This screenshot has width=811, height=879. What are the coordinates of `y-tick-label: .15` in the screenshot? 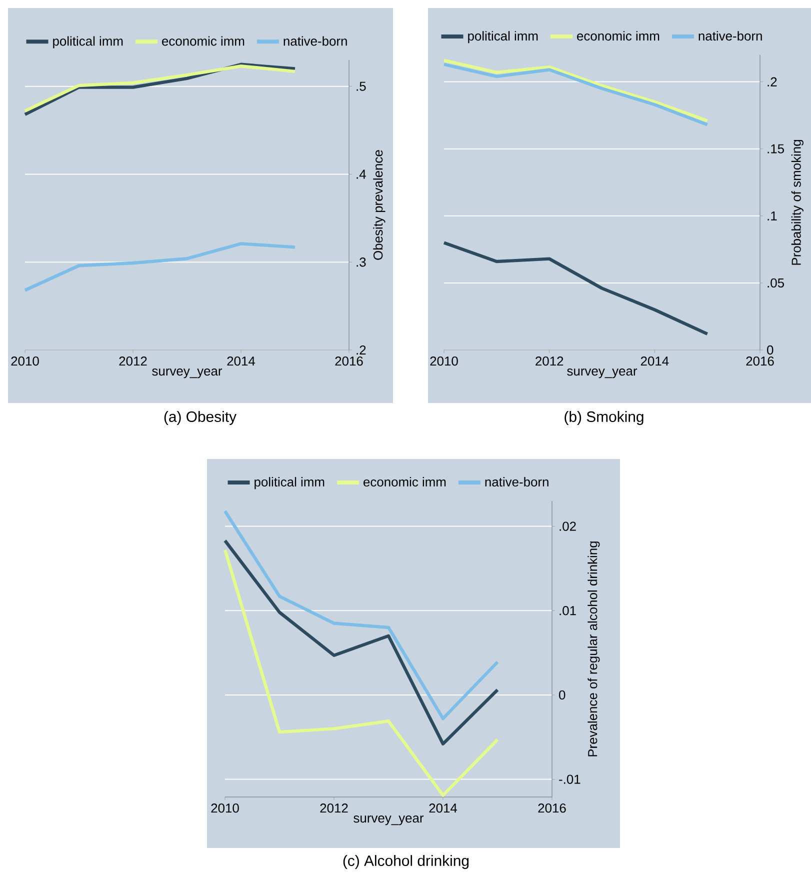 It's located at (776, 149).